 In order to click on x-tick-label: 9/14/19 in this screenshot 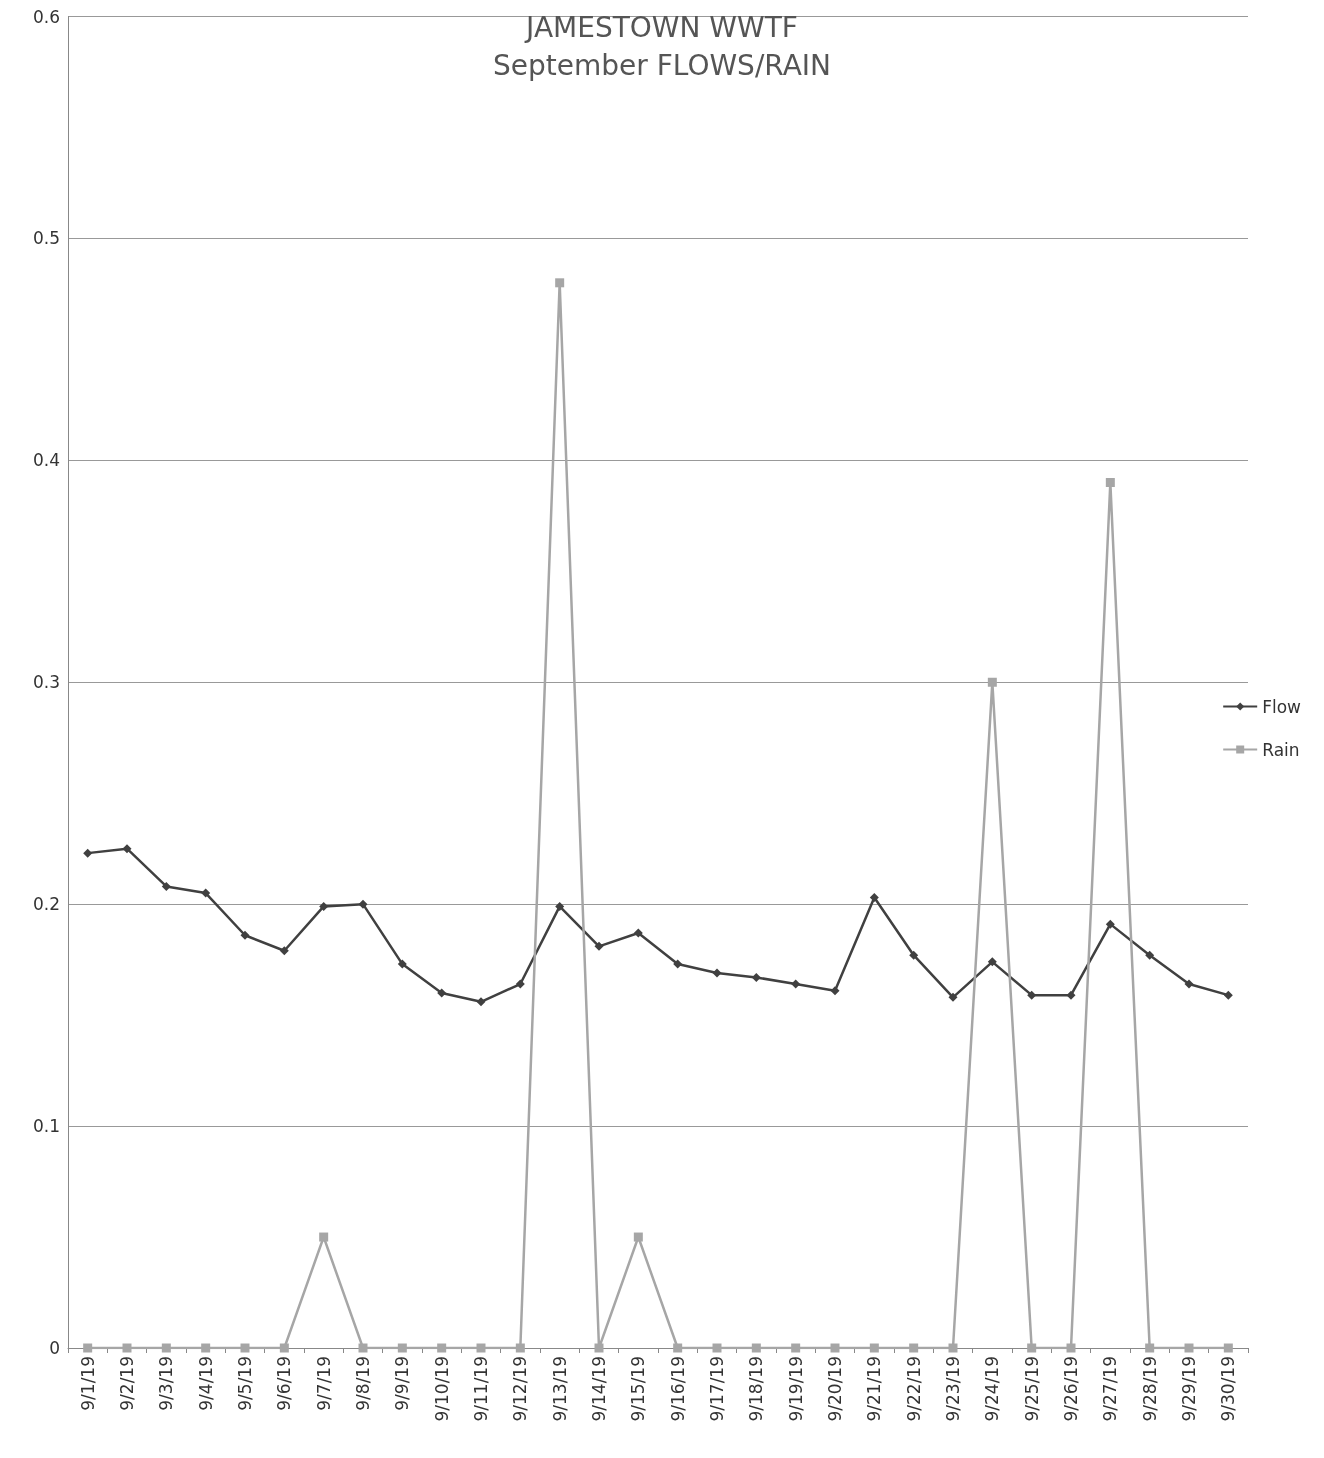, I will do `click(599, 1389)`.